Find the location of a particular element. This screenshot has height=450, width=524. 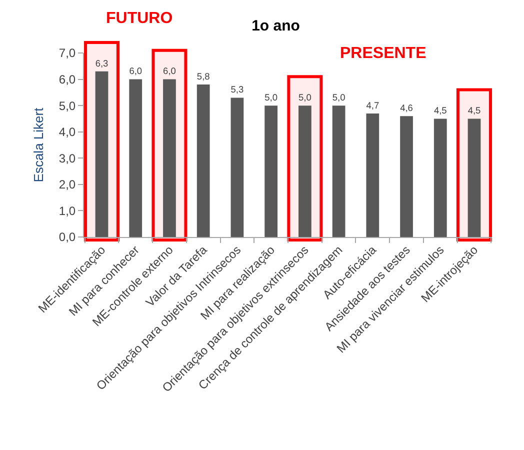

data-label: 4,7 is located at coordinates (373, 105).